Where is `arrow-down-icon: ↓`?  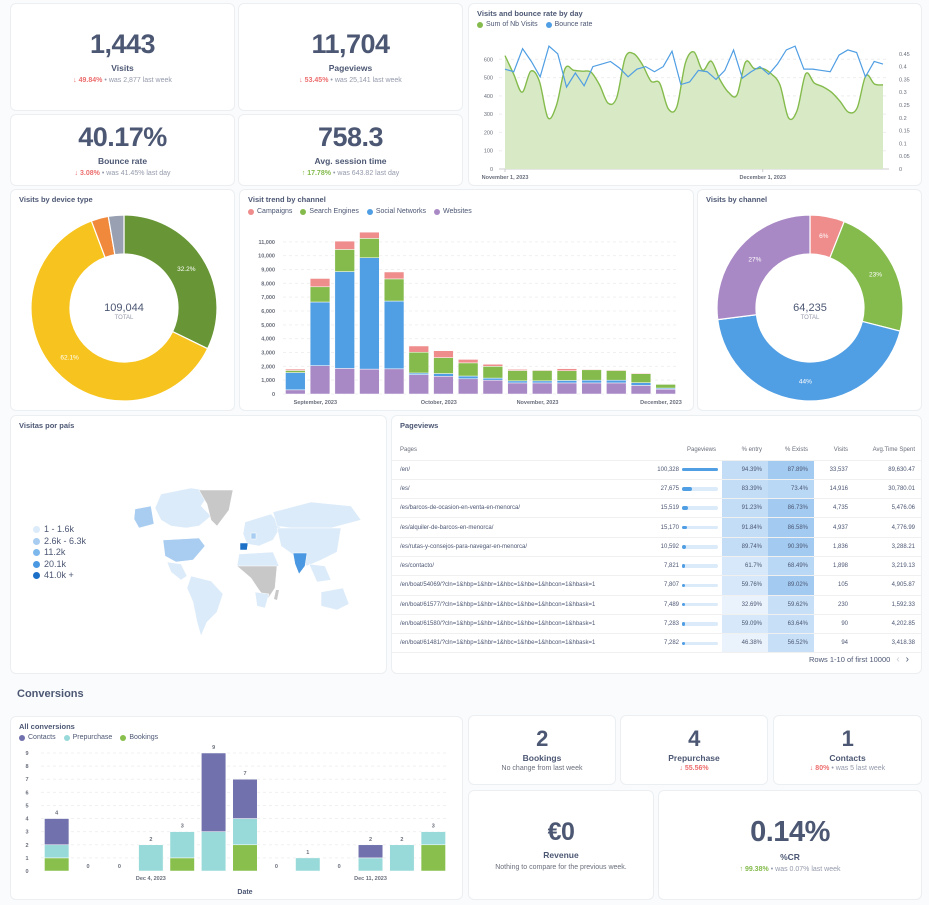 arrow-down-icon: ↓ is located at coordinates (811, 768).